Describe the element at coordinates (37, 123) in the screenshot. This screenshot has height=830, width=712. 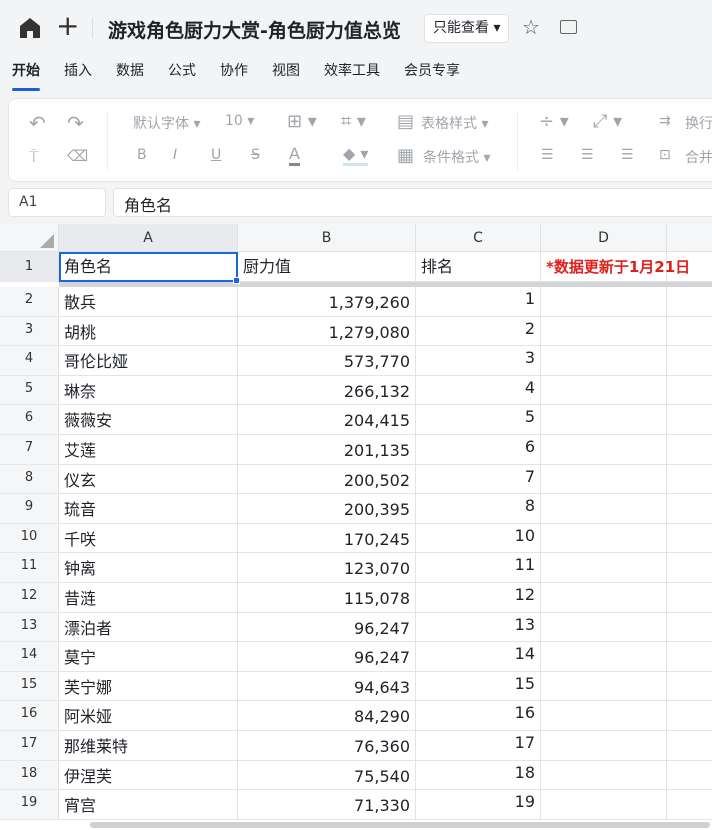
I see `undo-icon: ↶` at that location.